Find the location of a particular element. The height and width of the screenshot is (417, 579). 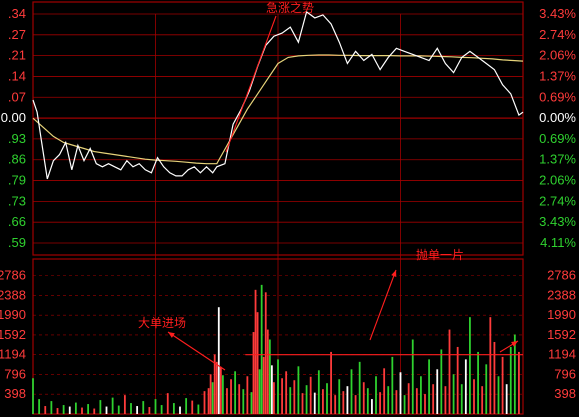

price-tick-label: .79 is located at coordinates (17, 180).